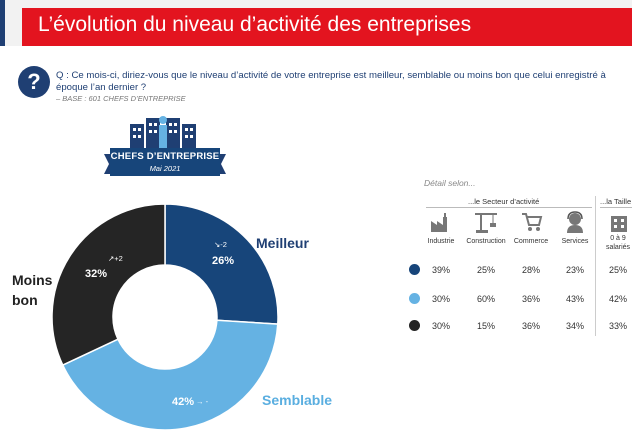  Describe the element at coordinates (96, 274) in the screenshot. I see `value-moins-bon: 32%` at that location.